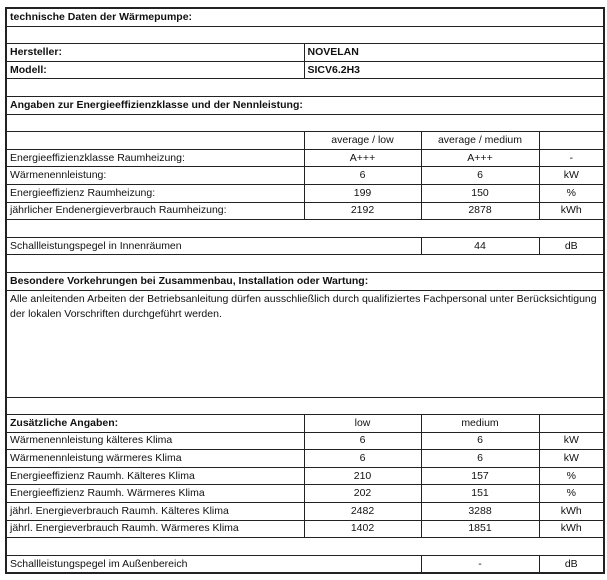 This screenshot has height=580, width=607. I want to click on manufacturer-label: Hersteller:, so click(155, 52).